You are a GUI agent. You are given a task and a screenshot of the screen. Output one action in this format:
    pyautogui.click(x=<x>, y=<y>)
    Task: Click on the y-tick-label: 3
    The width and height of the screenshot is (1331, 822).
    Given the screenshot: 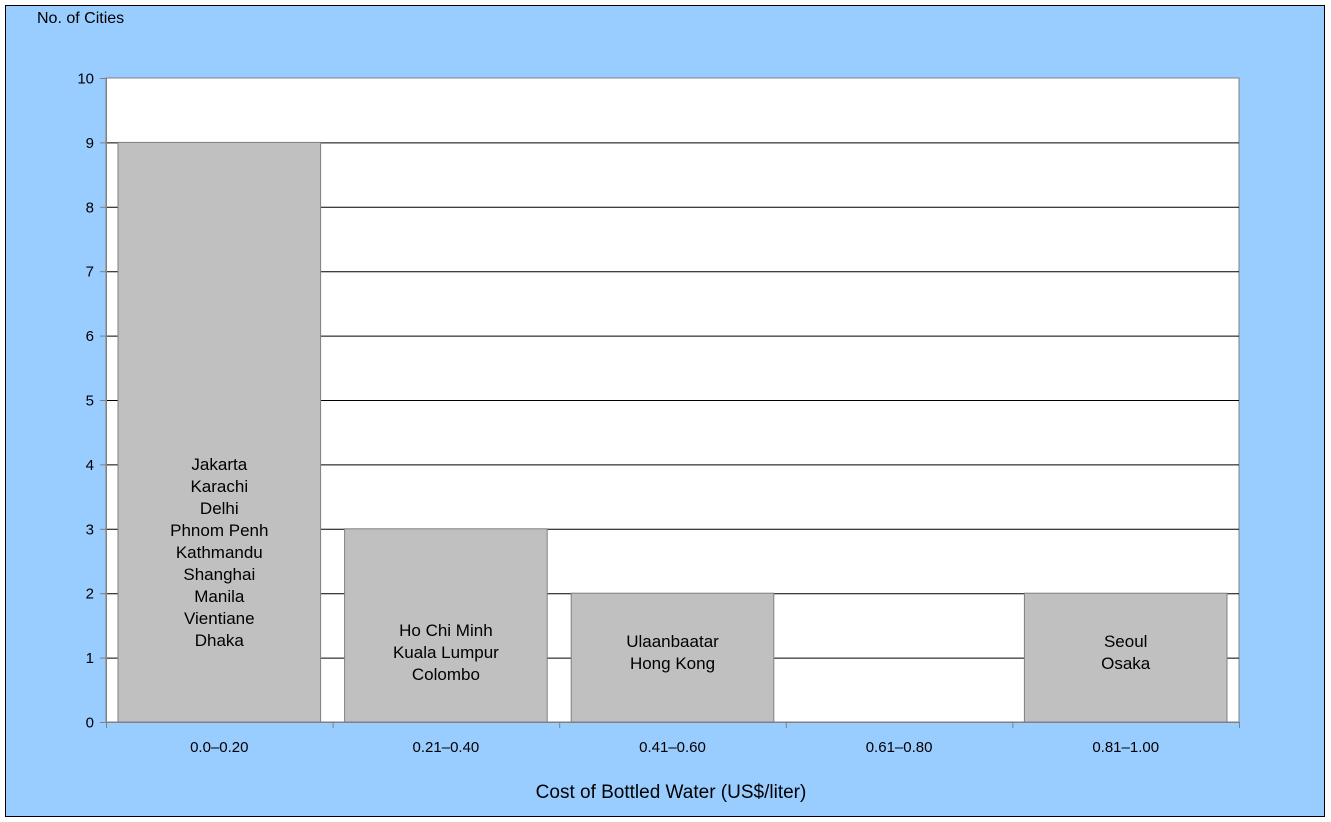 What is the action you would take?
    pyautogui.click(x=90, y=529)
    